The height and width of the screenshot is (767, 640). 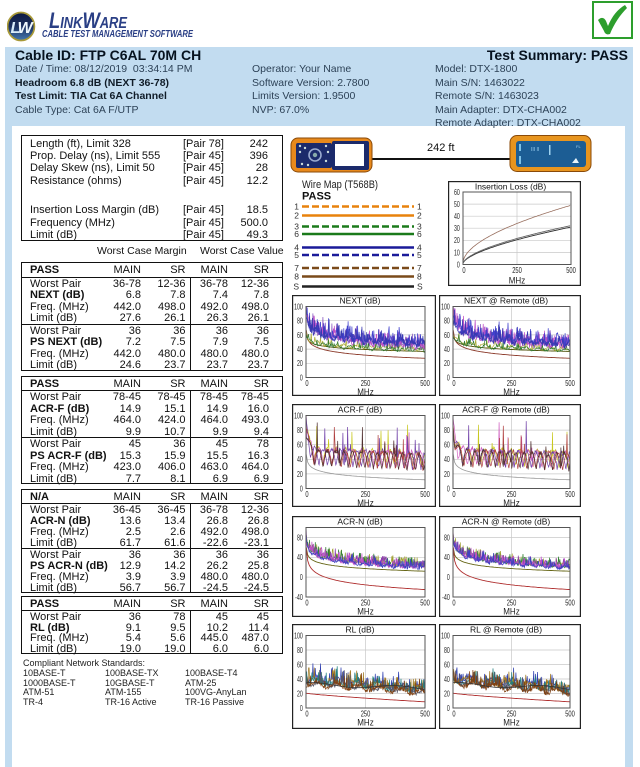 I want to click on svg-text: ACR-F @ Remote (dB), so click(x=506, y=410).